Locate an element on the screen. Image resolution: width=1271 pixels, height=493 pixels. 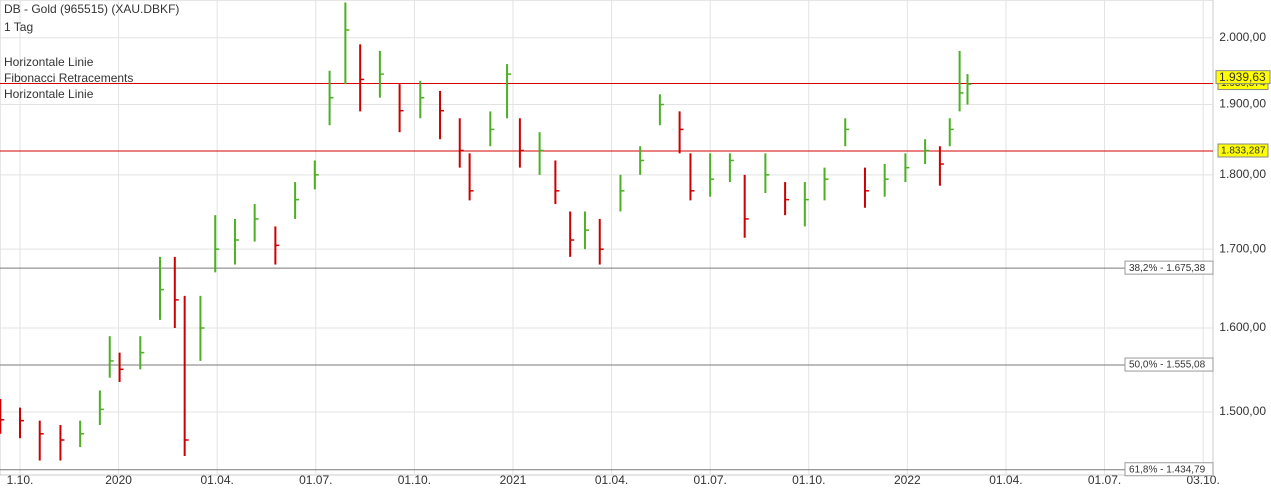
last-price-label: 1.939,63 is located at coordinates (1242, 77).